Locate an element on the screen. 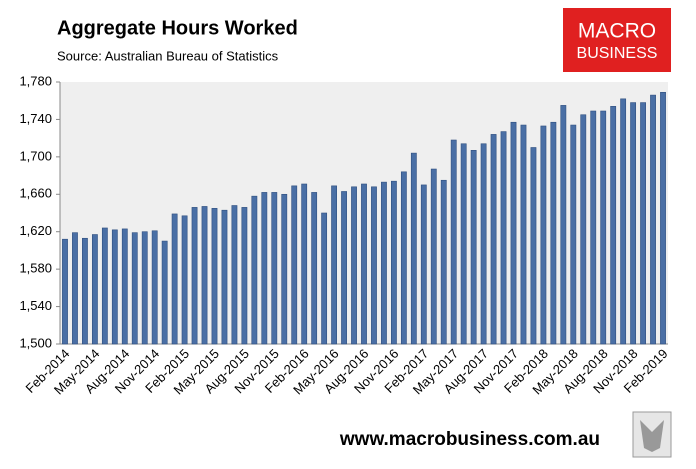  logo-text: MACRO is located at coordinates (617, 31).